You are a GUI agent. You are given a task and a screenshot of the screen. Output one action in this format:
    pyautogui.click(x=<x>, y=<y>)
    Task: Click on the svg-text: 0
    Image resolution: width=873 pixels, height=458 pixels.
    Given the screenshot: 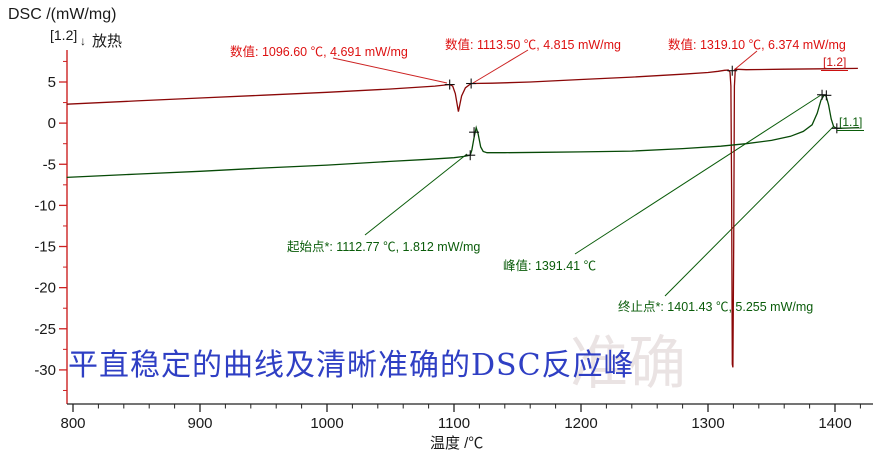 What is the action you would take?
    pyautogui.click(x=52, y=123)
    